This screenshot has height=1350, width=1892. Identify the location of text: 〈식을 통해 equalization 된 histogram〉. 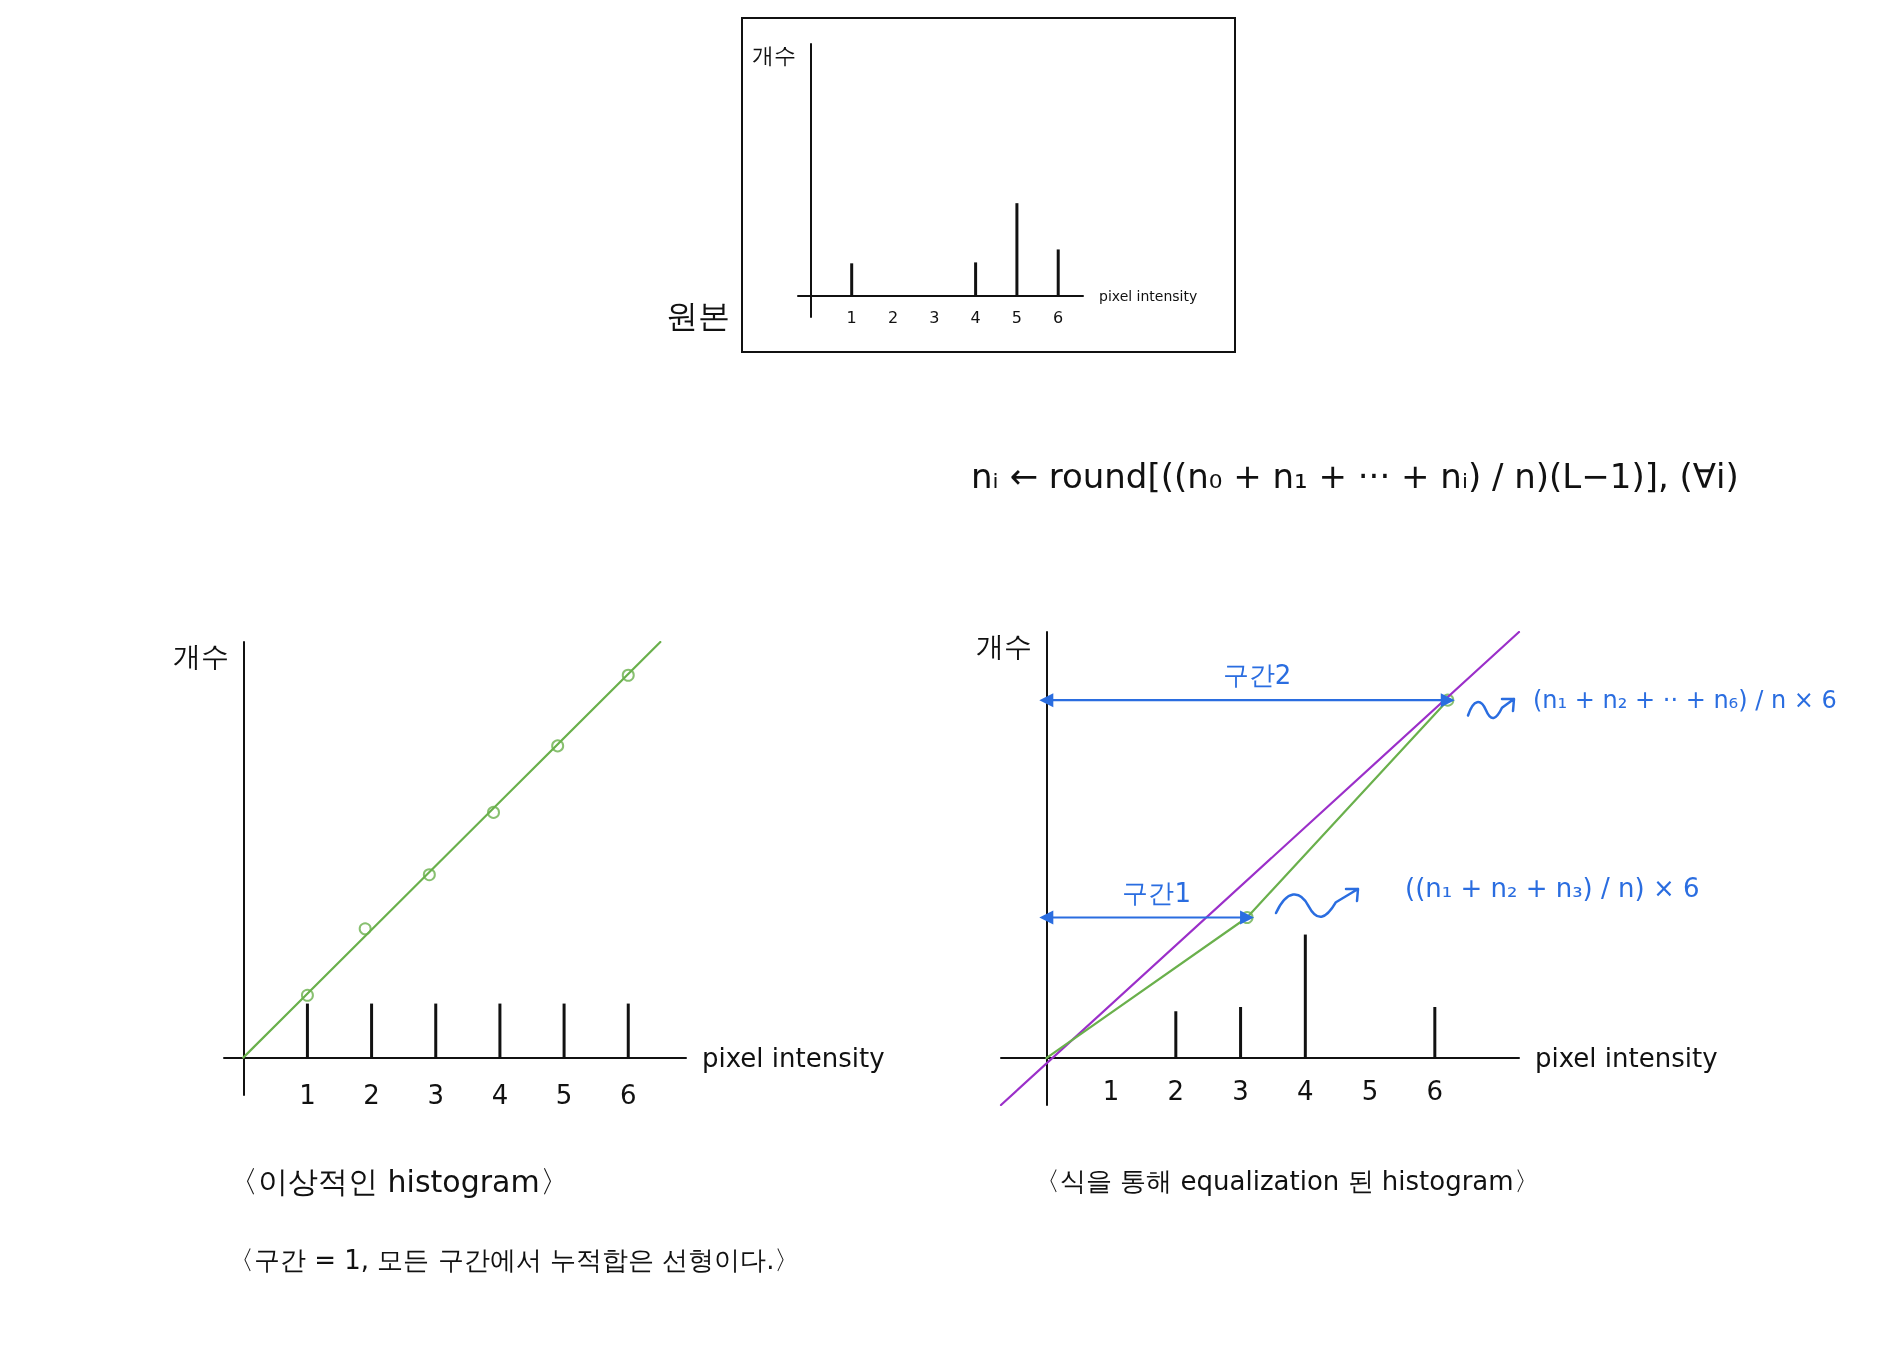
(1287, 1181).